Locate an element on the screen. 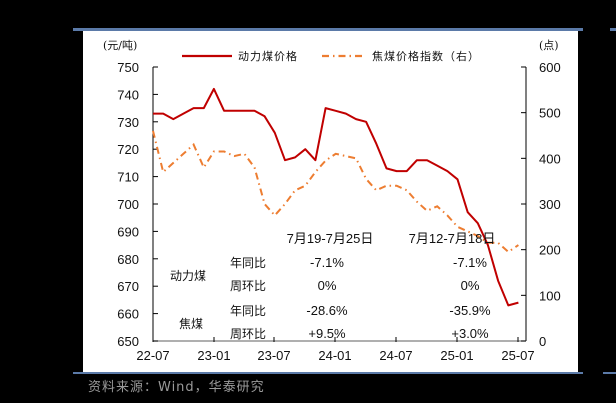 Image resolution: width=616 pixels, height=403 pixels. right-tick-label: 500 is located at coordinates (550, 113).